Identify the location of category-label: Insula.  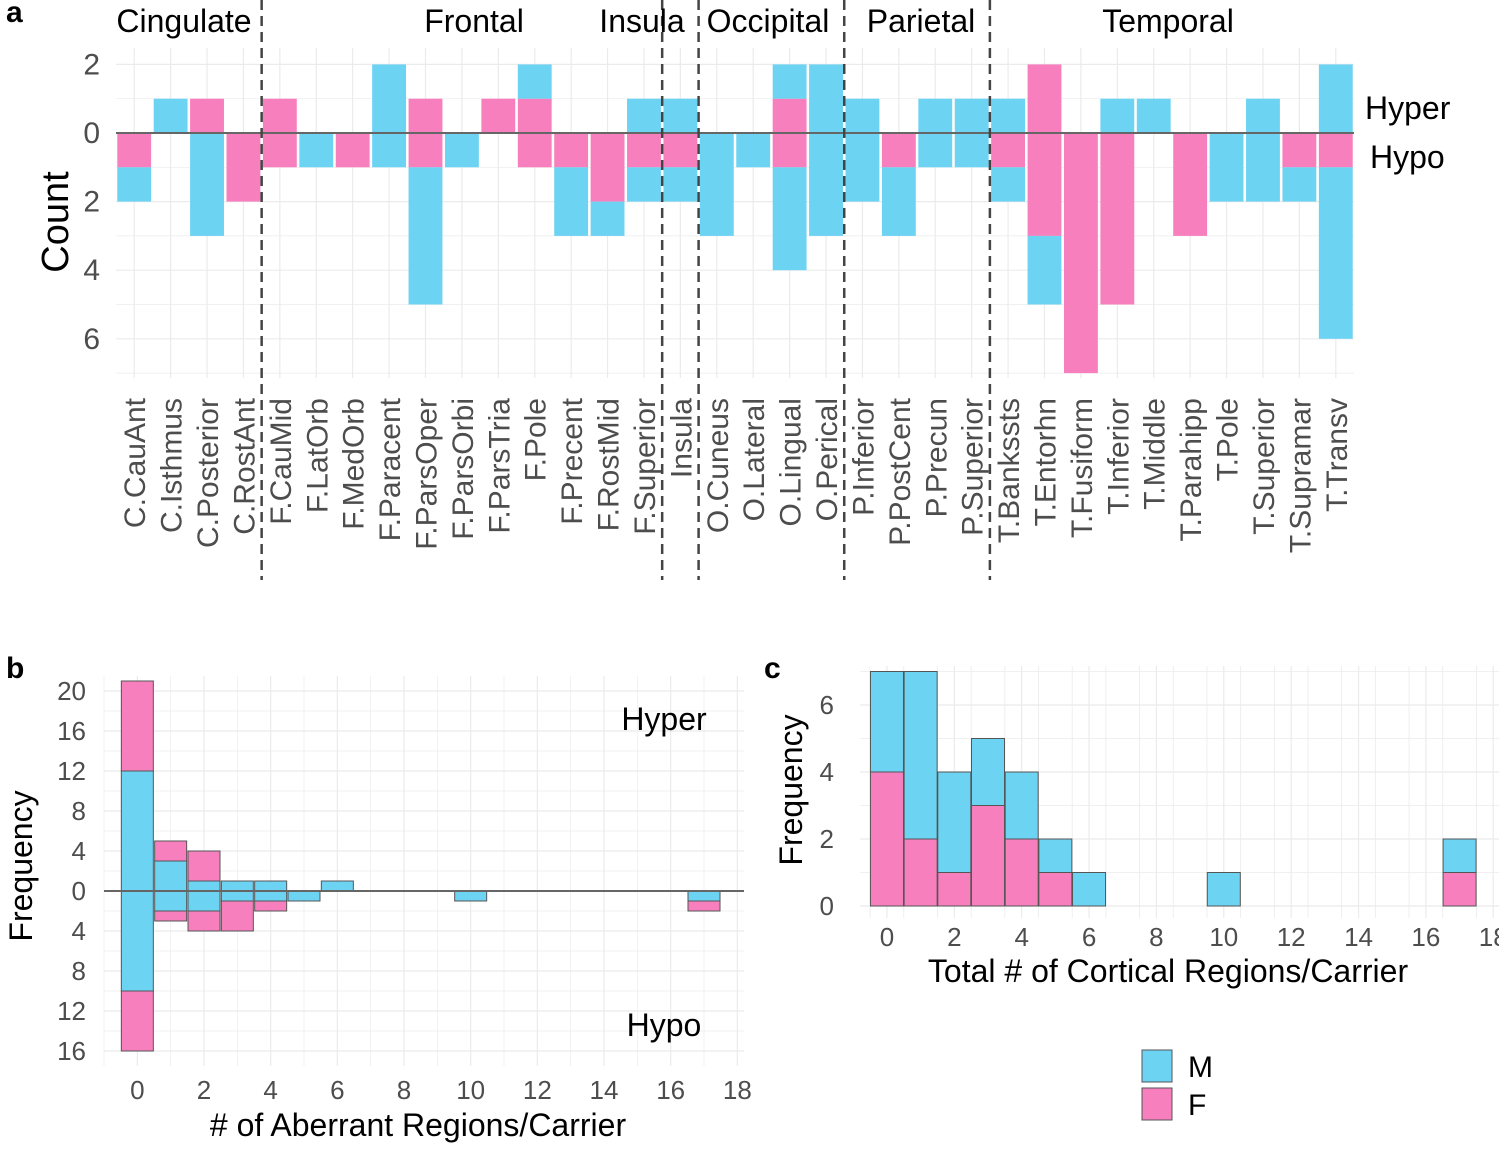
(681, 438).